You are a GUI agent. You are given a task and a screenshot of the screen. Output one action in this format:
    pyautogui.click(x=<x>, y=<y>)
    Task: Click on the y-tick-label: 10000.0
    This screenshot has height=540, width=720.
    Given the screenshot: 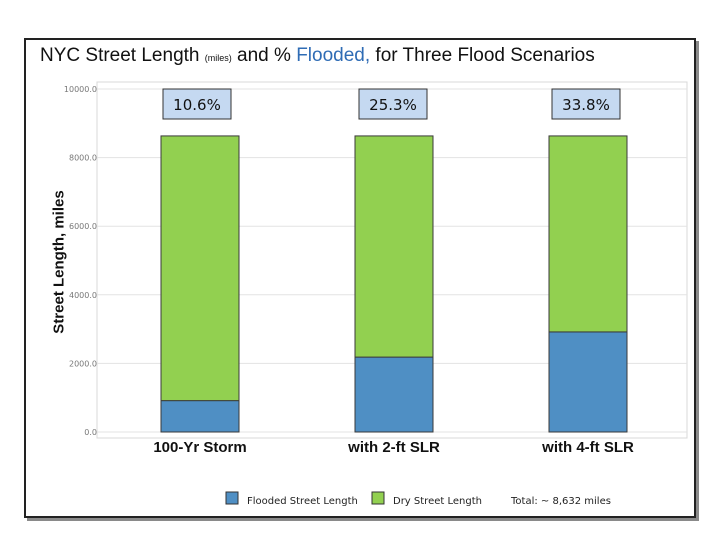 What is the action you would take?
    pyautogui.click(x=80, y=89)
    